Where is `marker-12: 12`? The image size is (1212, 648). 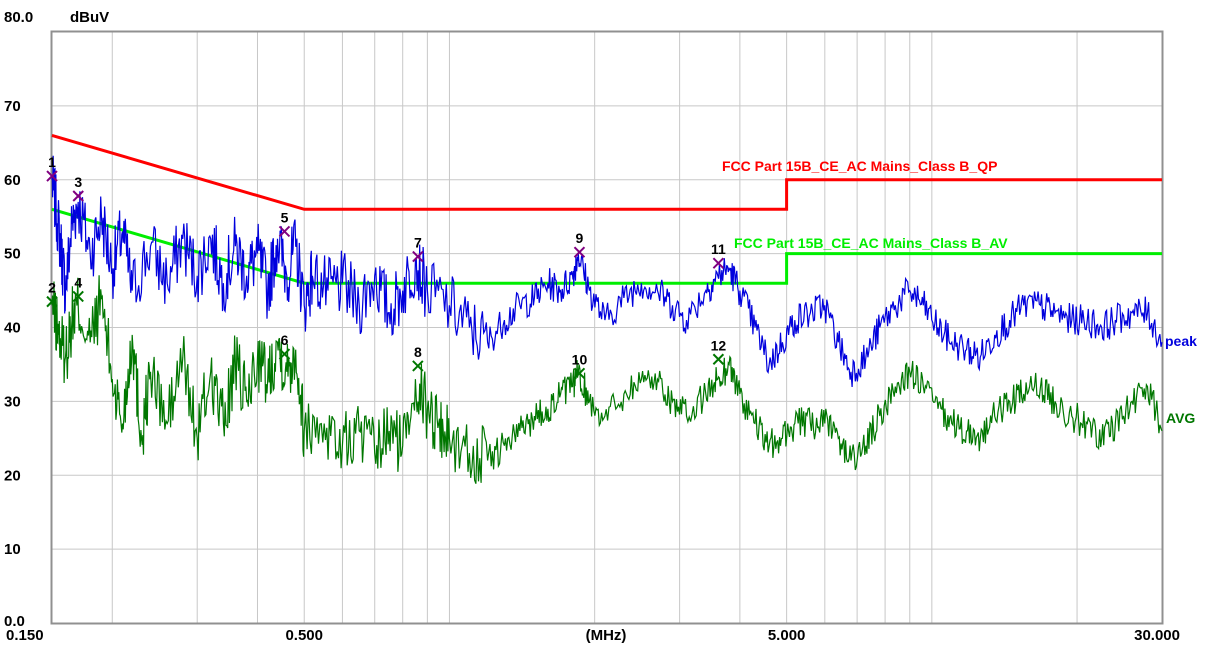 marker-12: 12 is located at coordinates (719, 351).